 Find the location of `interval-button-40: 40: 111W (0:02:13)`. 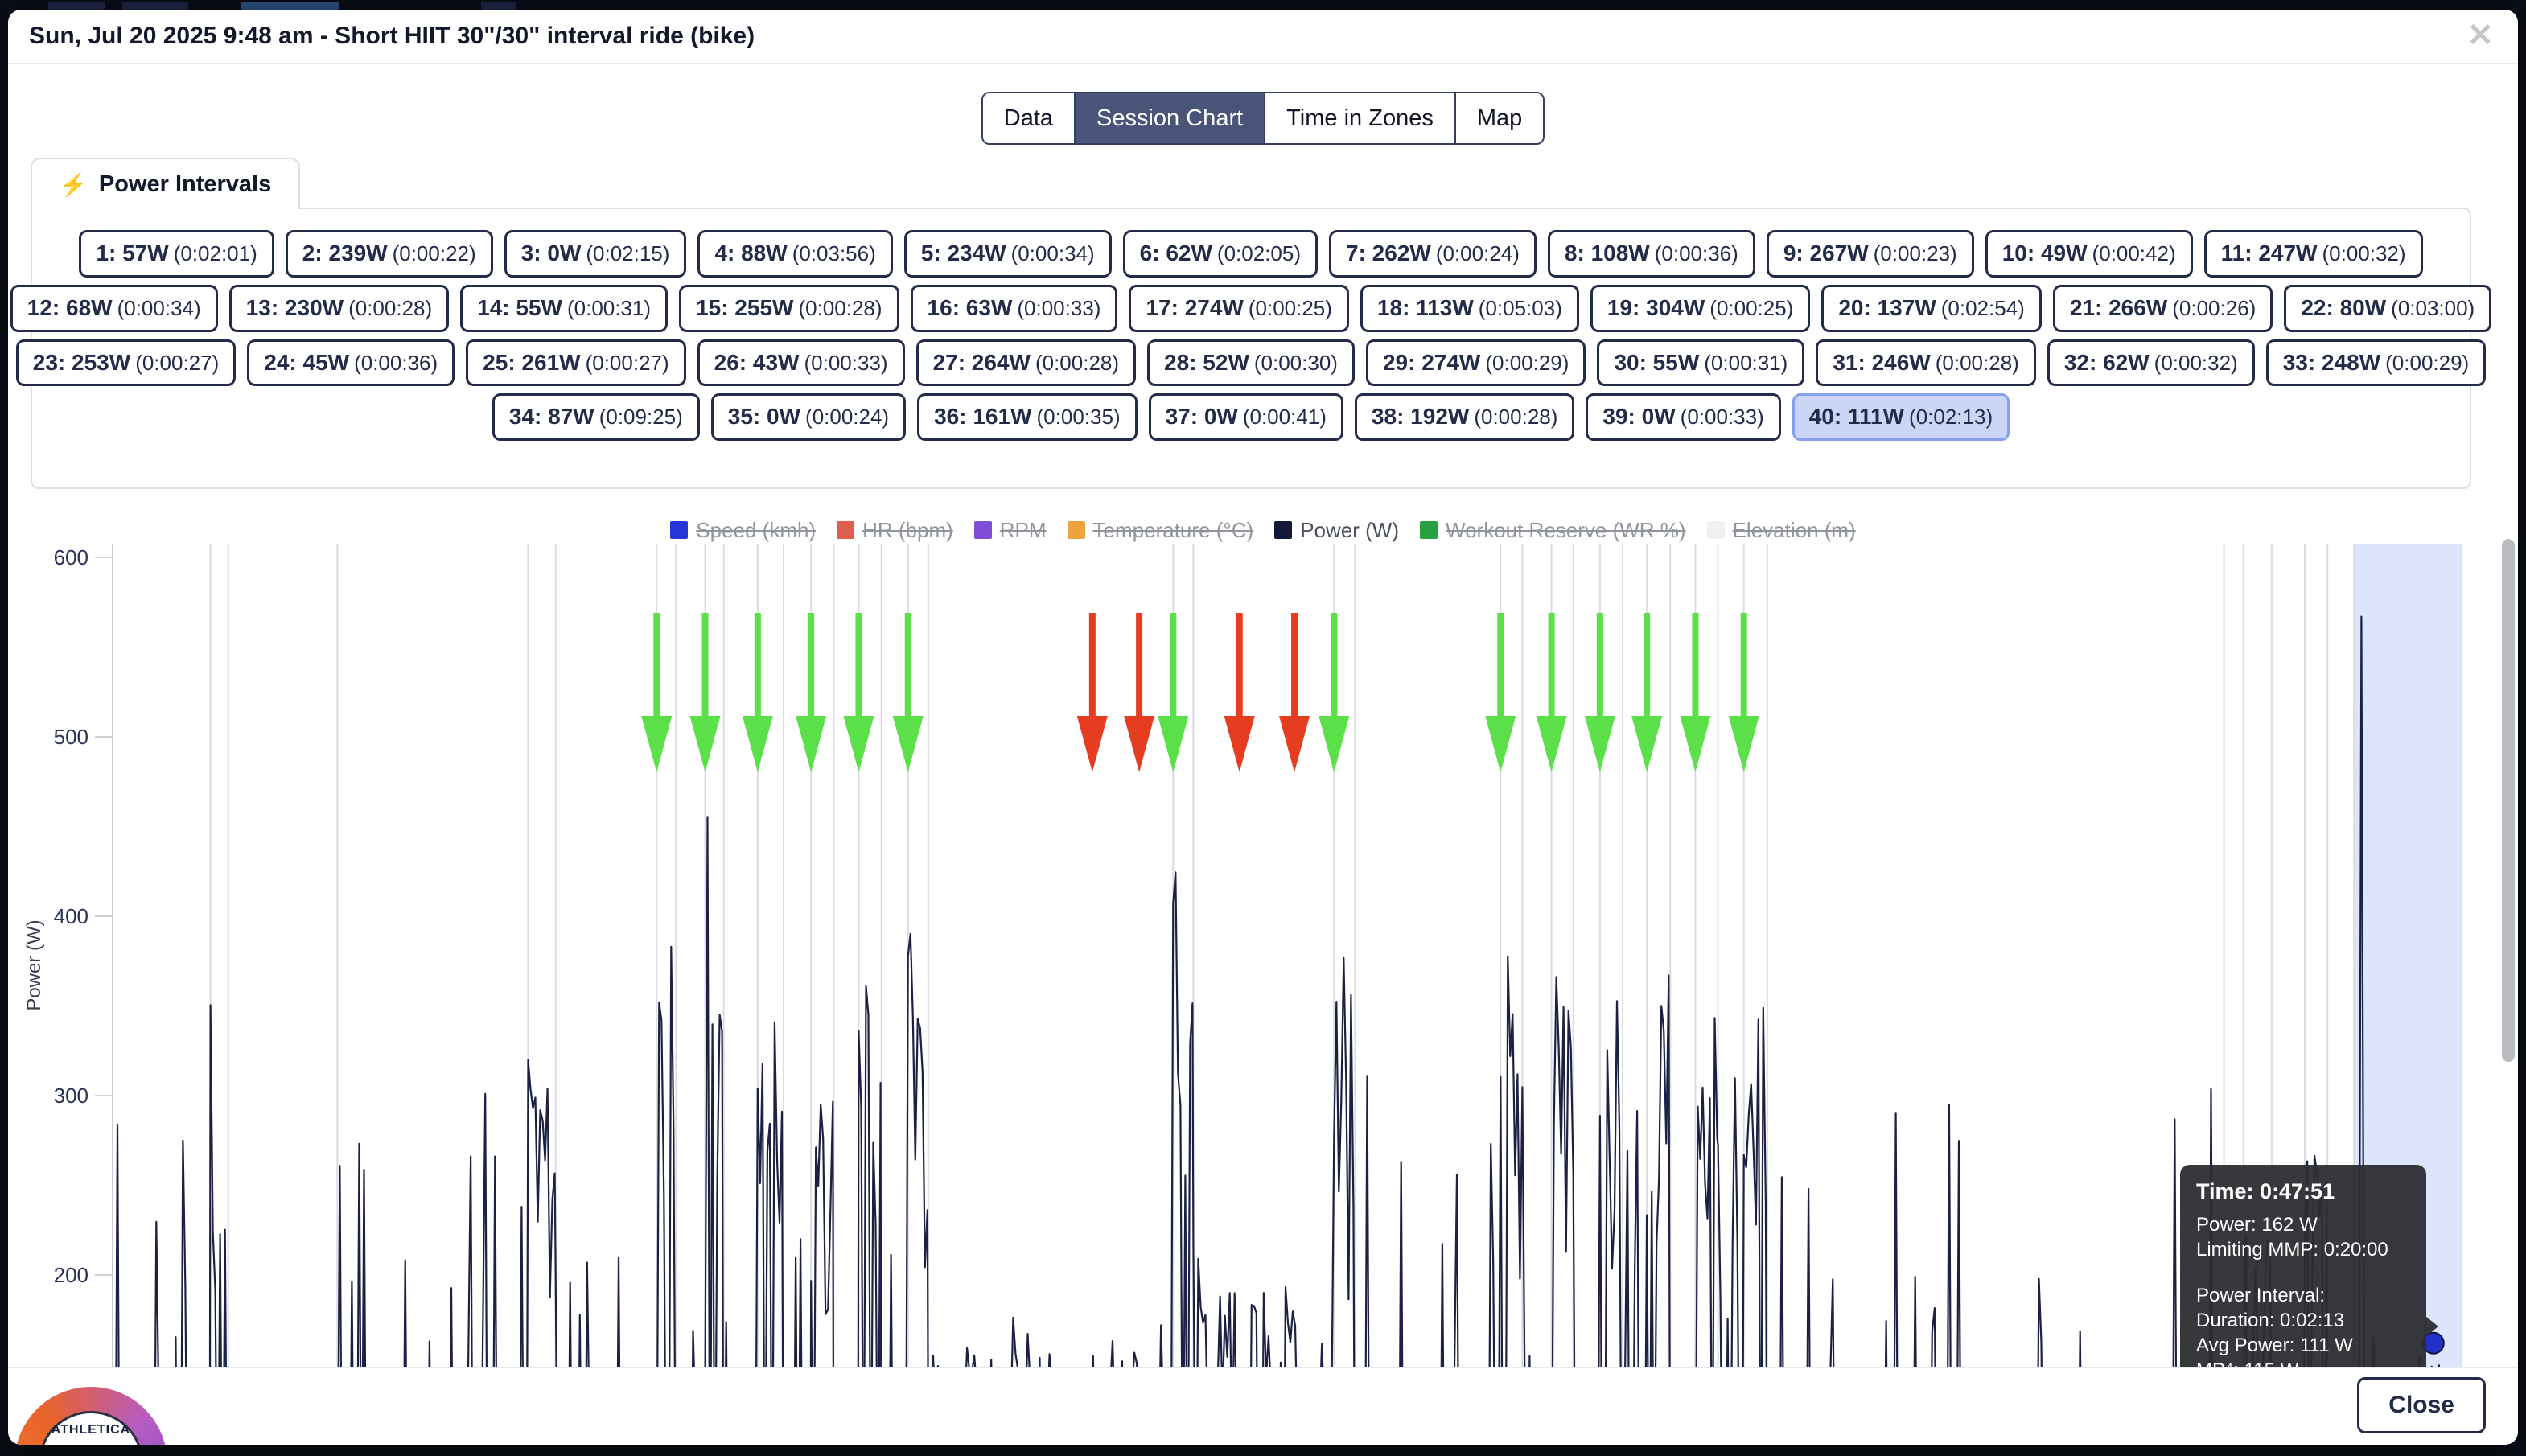

interval-button-40: 40: 111W (0:02:13) is located at coordinates (1901, 417).